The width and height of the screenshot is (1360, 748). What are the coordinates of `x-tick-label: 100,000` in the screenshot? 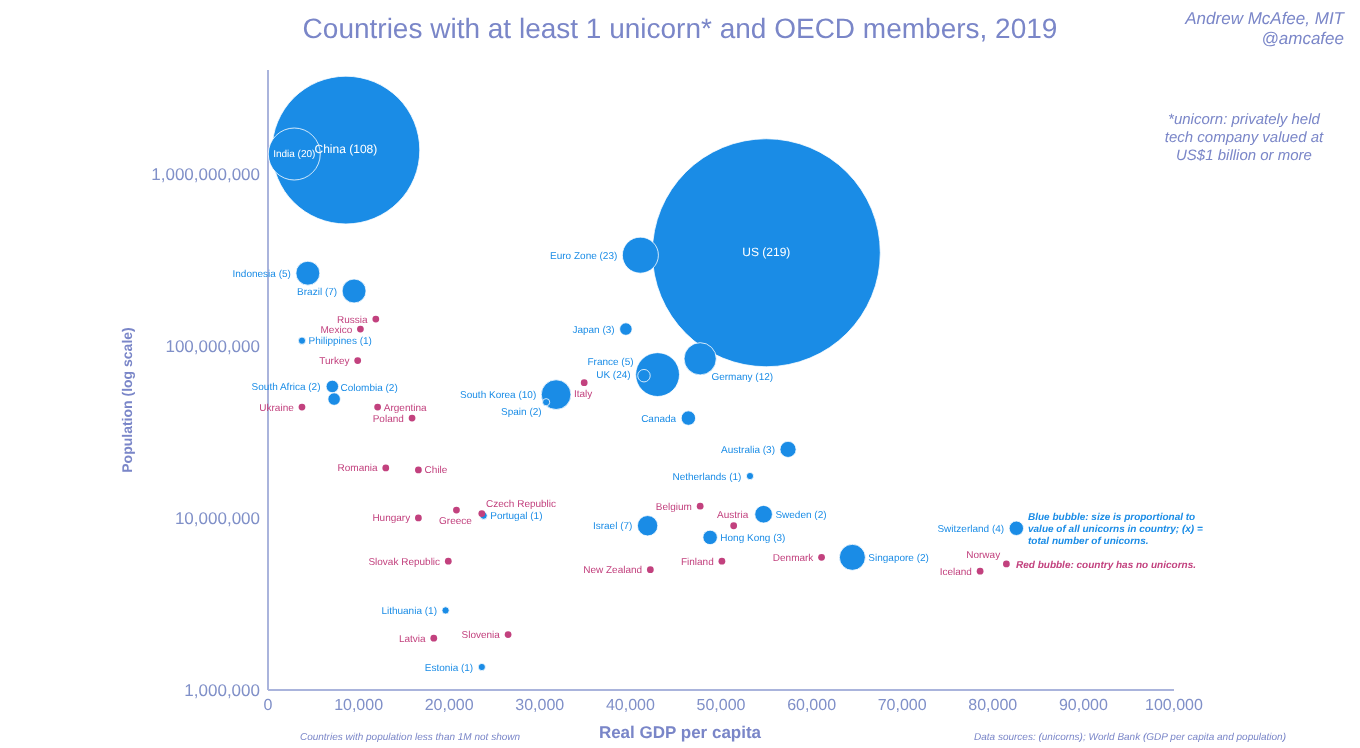 It's located at (1175, 705).